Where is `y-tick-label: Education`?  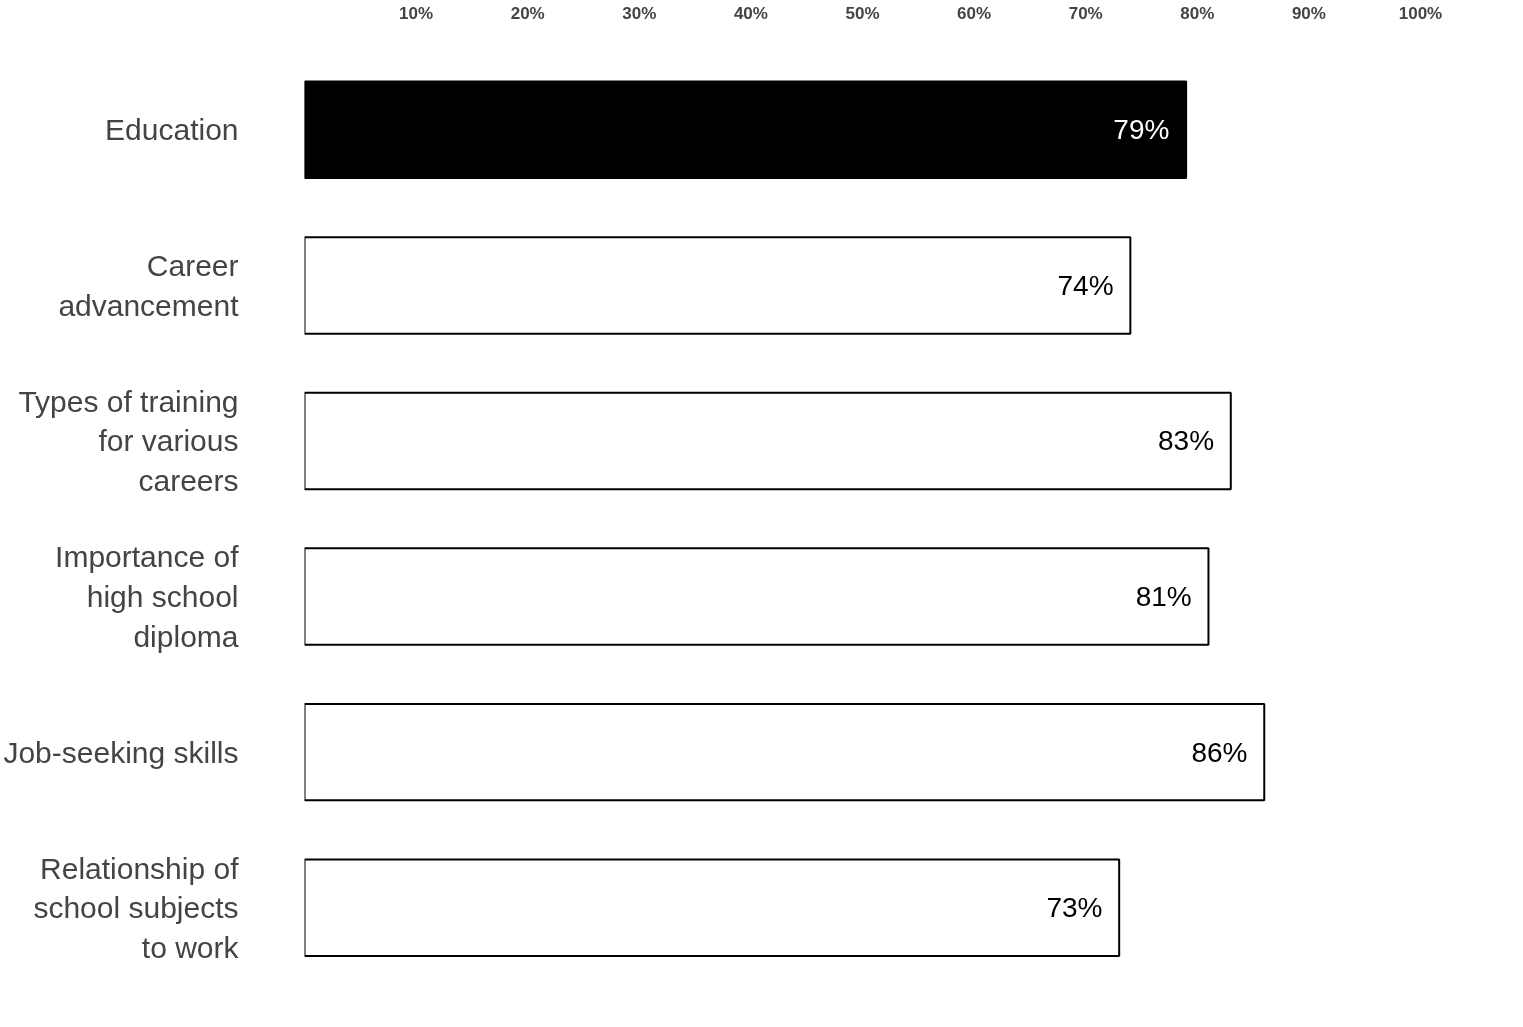
y-tick-label: Education is located at coordinates (172, 130).